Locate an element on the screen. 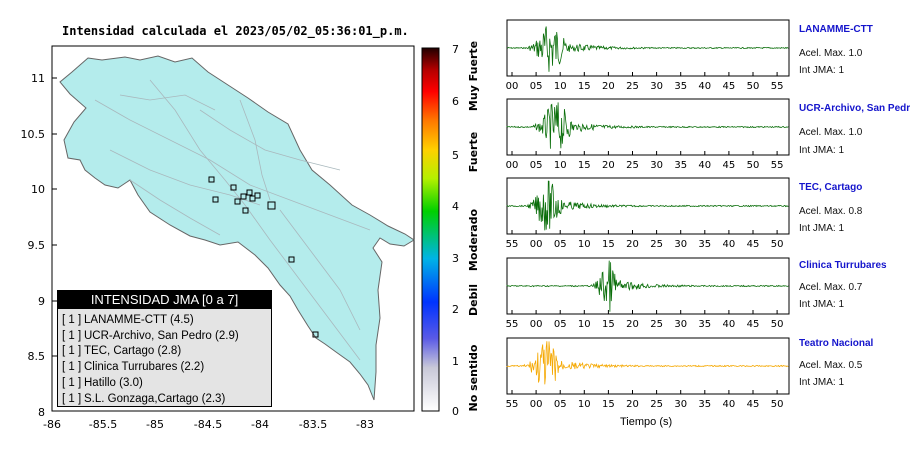 This screenshot has width=910, height=460. intensity-colorbar is located at coordinates (430, 229).